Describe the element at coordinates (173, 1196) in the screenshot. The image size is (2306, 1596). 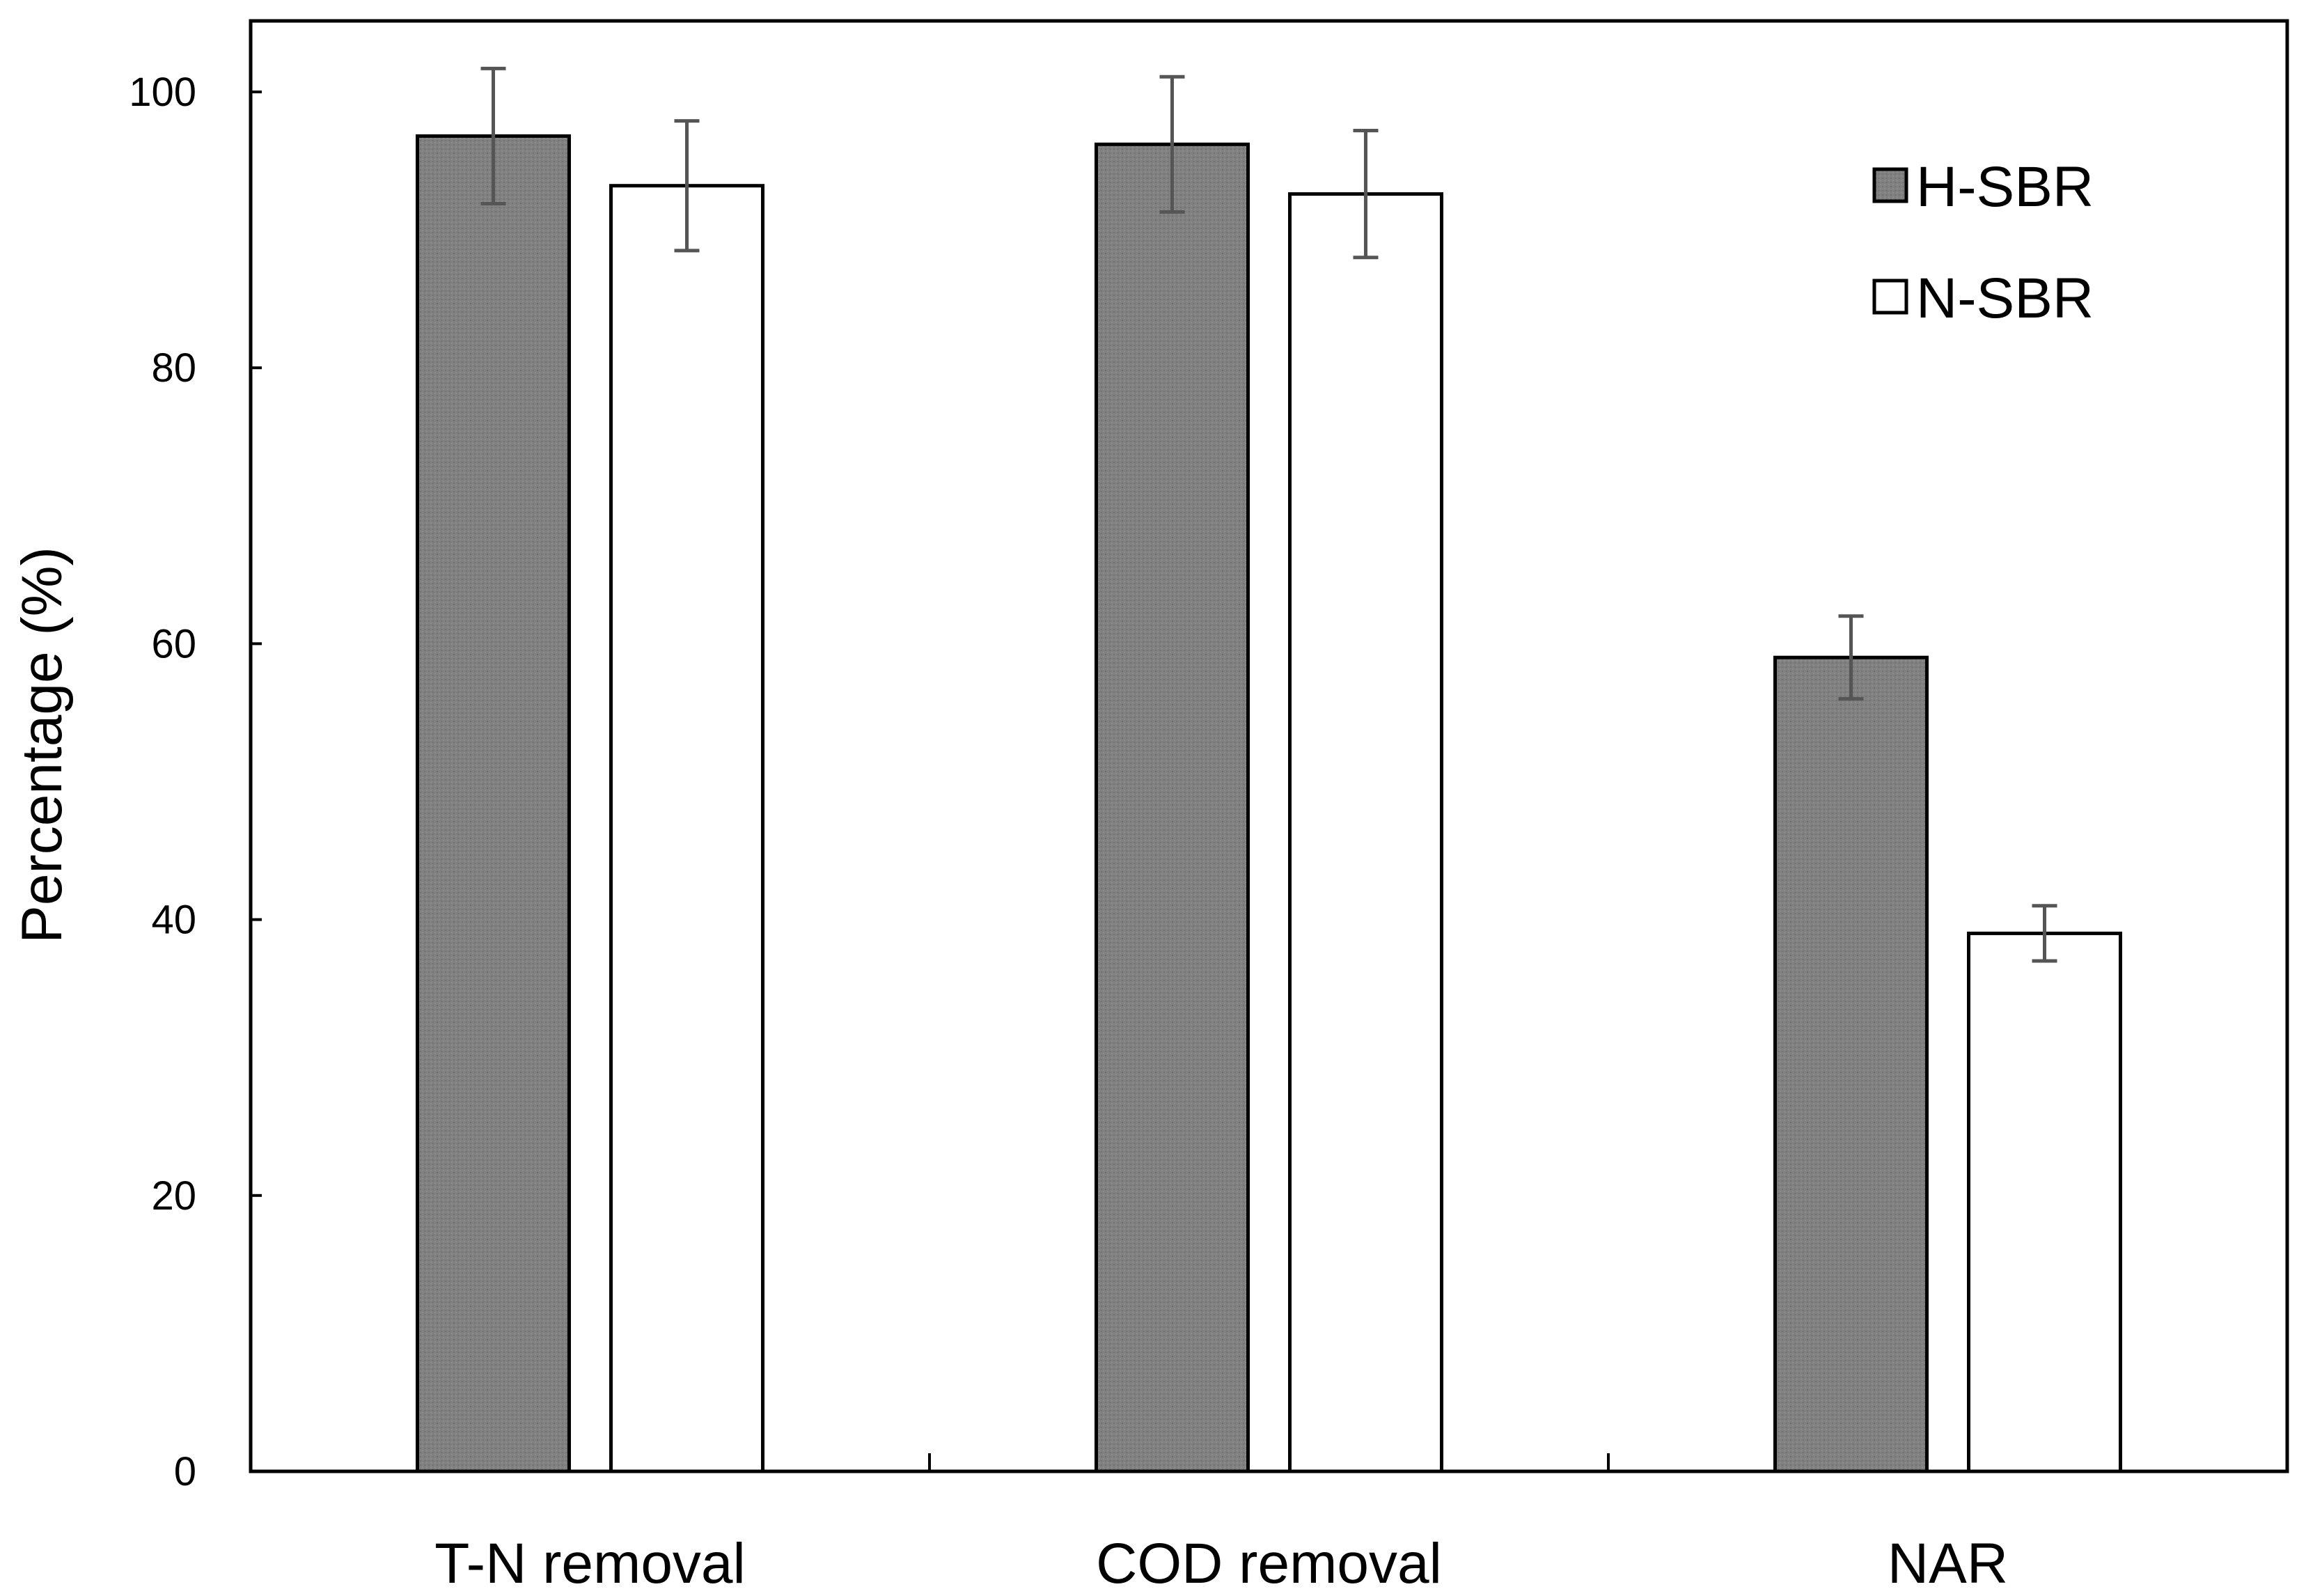
I see `y-tick-label: 20` at that location.